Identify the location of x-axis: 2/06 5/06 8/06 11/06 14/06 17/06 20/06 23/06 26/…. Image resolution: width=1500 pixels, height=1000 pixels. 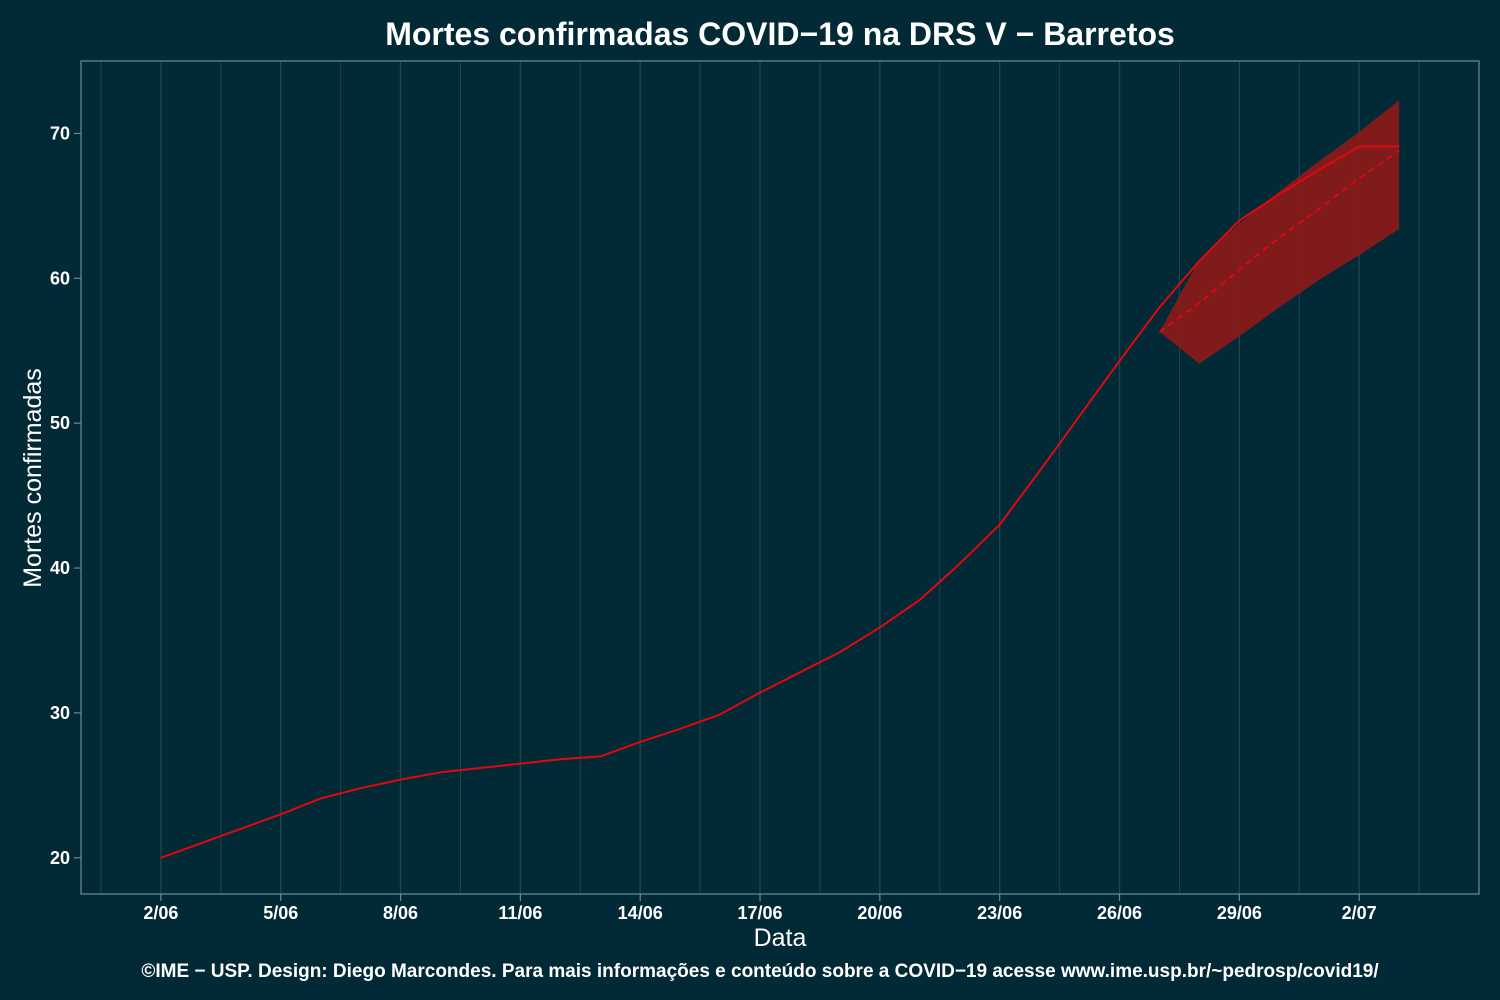
(760, 908).